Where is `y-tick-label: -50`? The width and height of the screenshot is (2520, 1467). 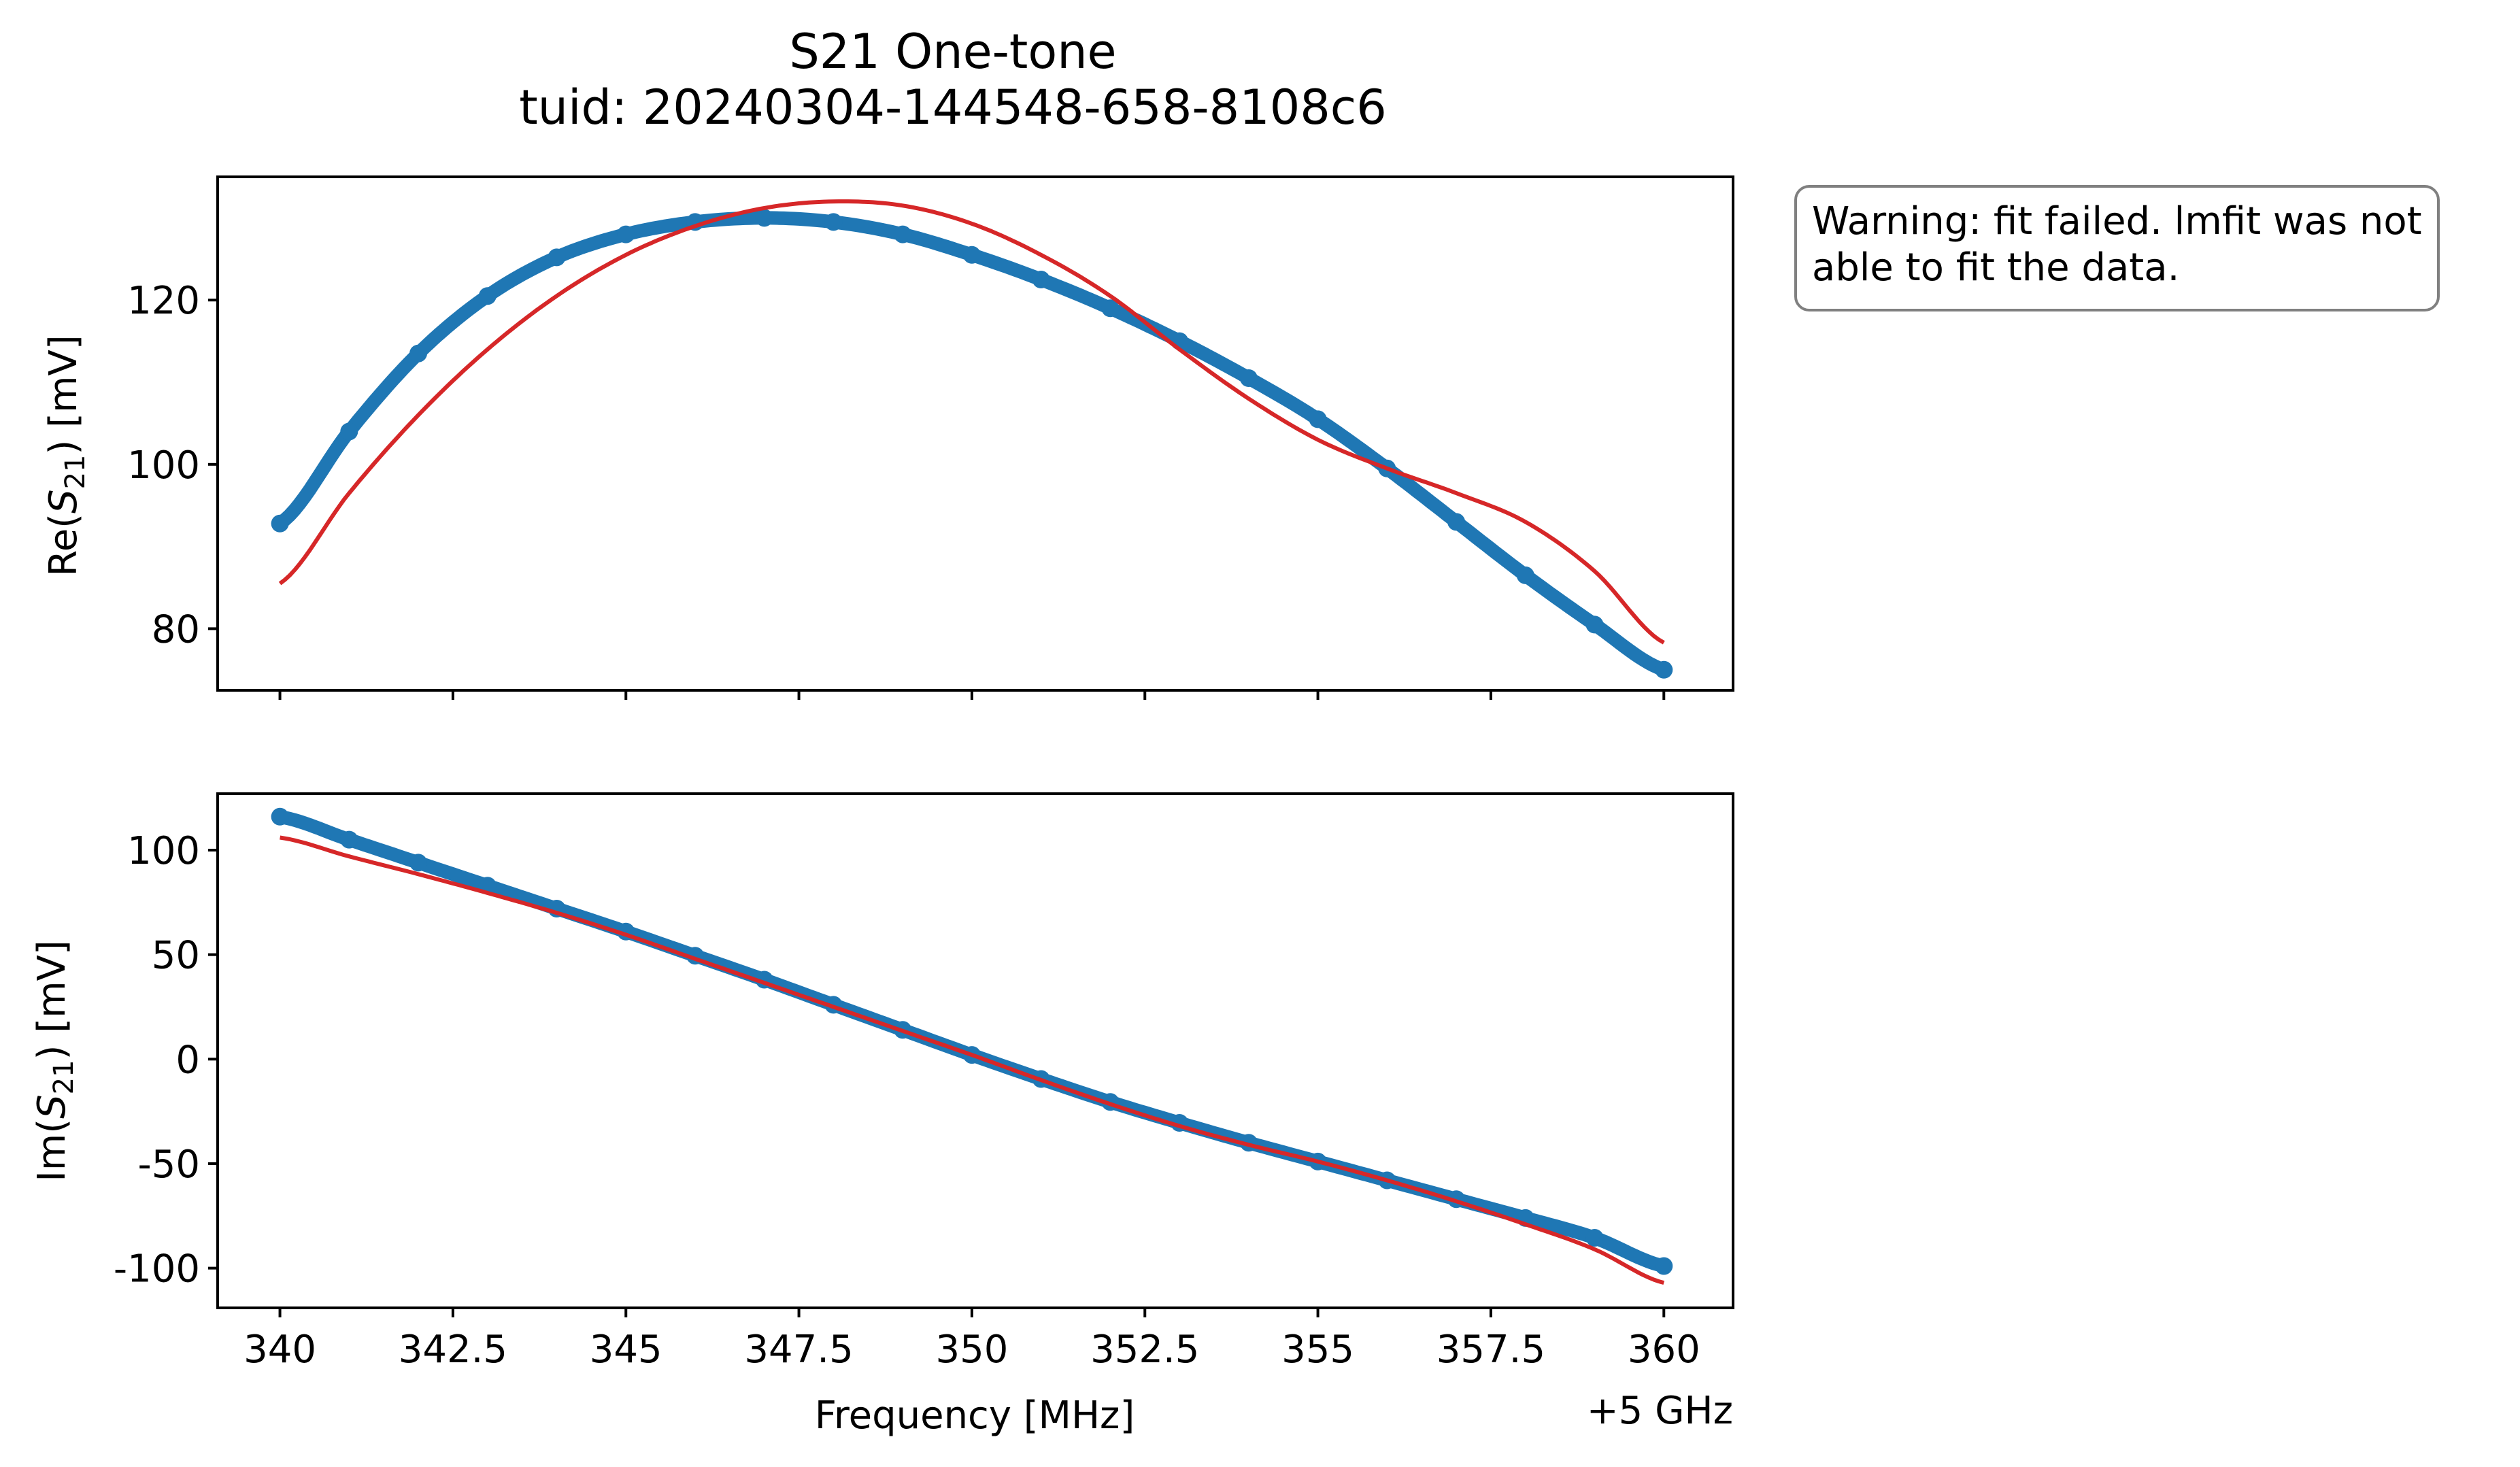 y-tick-label: -50 is located at coordinates (169, 1165).